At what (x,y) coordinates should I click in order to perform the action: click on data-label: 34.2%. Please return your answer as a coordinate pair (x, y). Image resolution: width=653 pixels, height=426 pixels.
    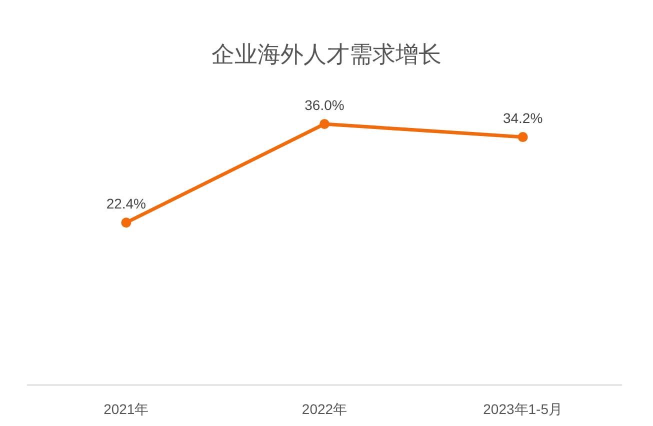
    Looking at the image, I should click on (522, 118).